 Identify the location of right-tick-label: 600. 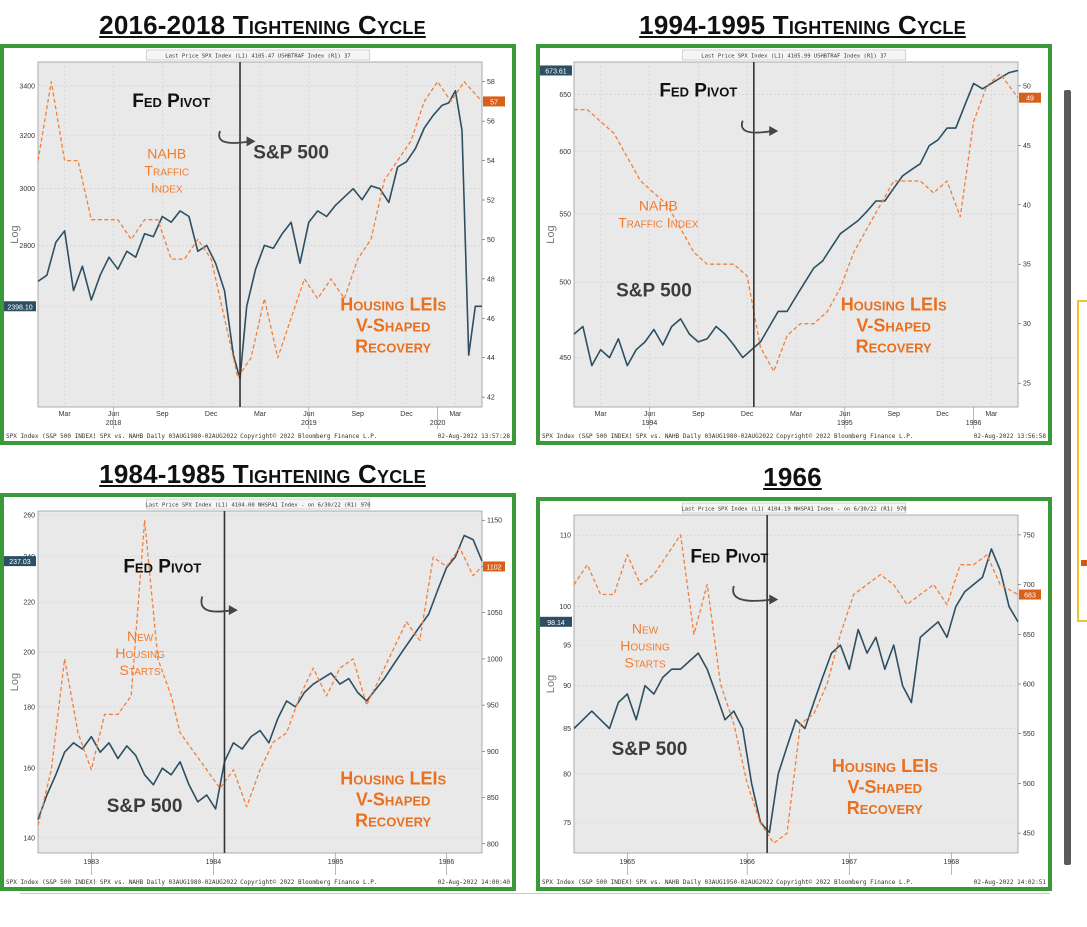
(1029, 685).